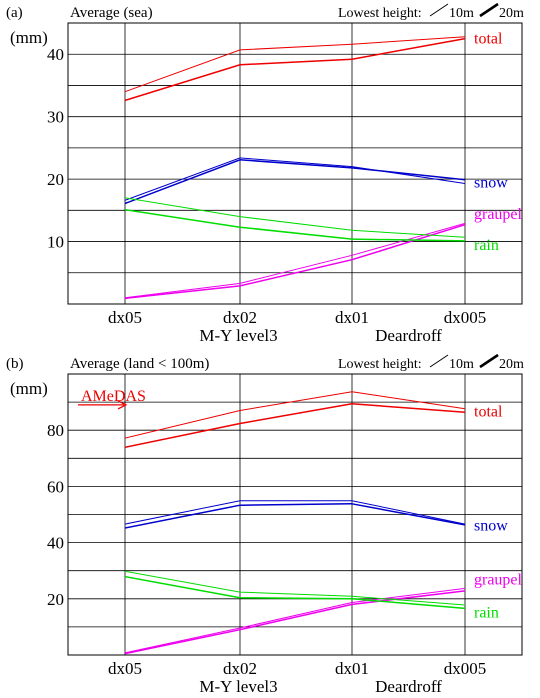 This screenshot has height=698, width=540. Describe the element at coordinates (55, 242) in the screenshot. I see `y-tick-label: 10` at that location.